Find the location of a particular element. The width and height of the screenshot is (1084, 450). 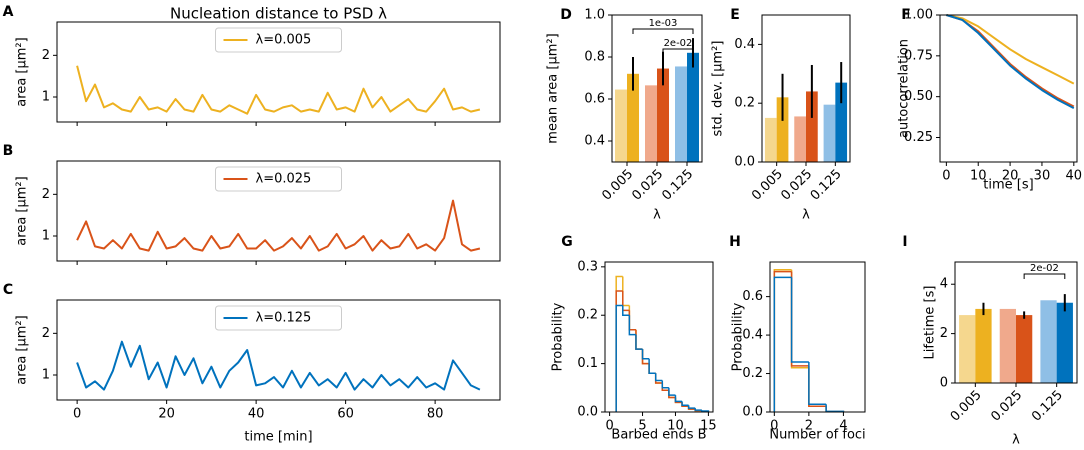

panel-letter: D is located at coordinates (566, 15).